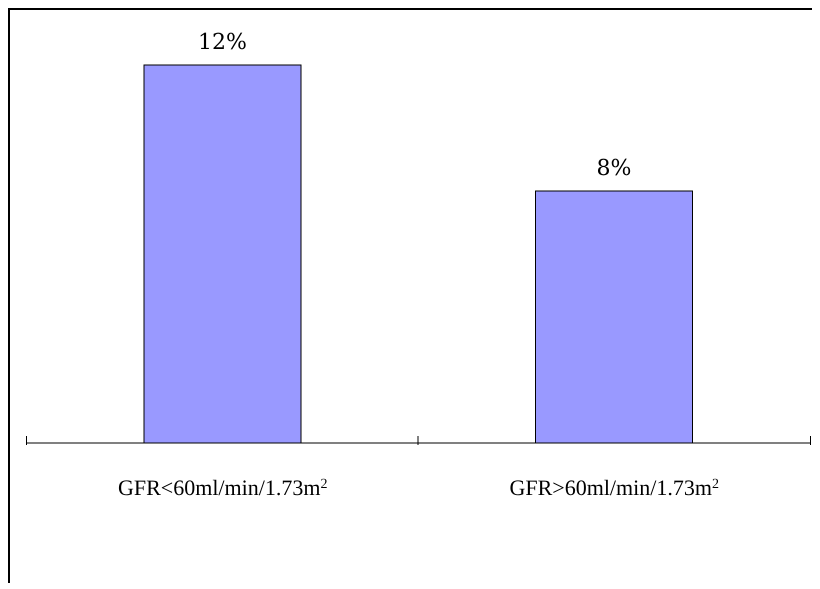 The image size is (820, 589). What do you see at coordinates (614, 487) in the screenshot?
I see `x-tick-label: GFR>60ml/min/1.73m$^{2}$` at bounding box center [614, 487].